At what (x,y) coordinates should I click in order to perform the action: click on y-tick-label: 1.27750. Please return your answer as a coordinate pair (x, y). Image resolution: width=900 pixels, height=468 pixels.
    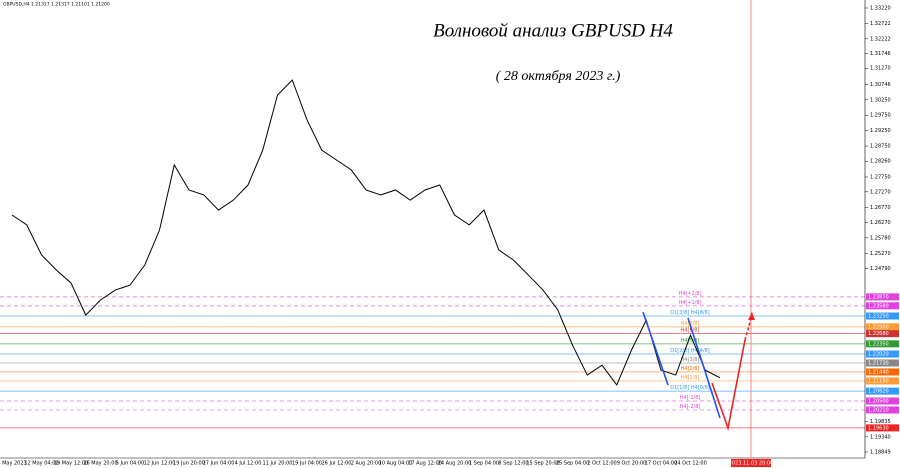
    Looking at the image, I should click on (880, 178).